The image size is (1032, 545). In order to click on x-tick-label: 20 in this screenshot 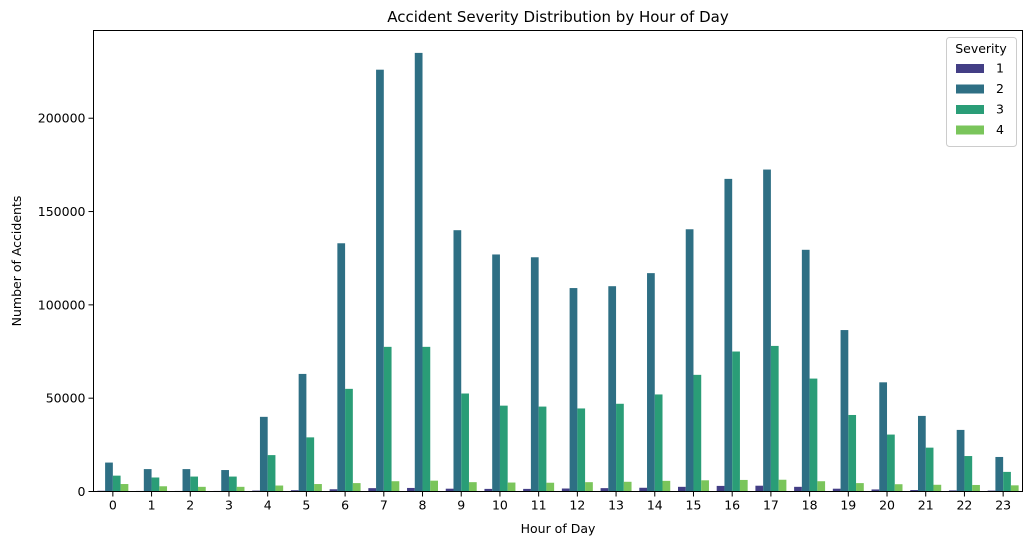, I will do `click(887, 505)`.